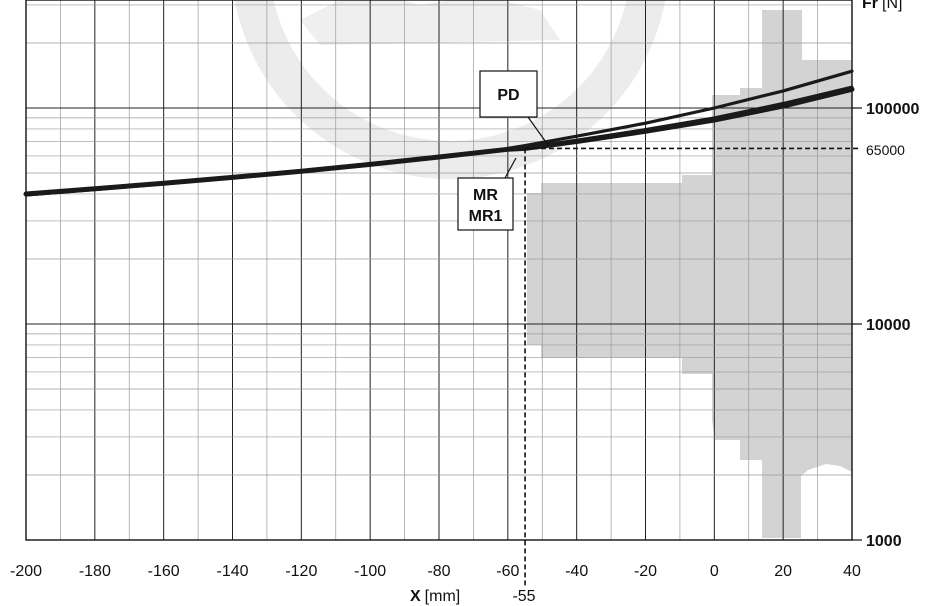  Describe the element at coordinates (884, 541) in the screenshot. I see `y-tick-label: 1000` at that location.